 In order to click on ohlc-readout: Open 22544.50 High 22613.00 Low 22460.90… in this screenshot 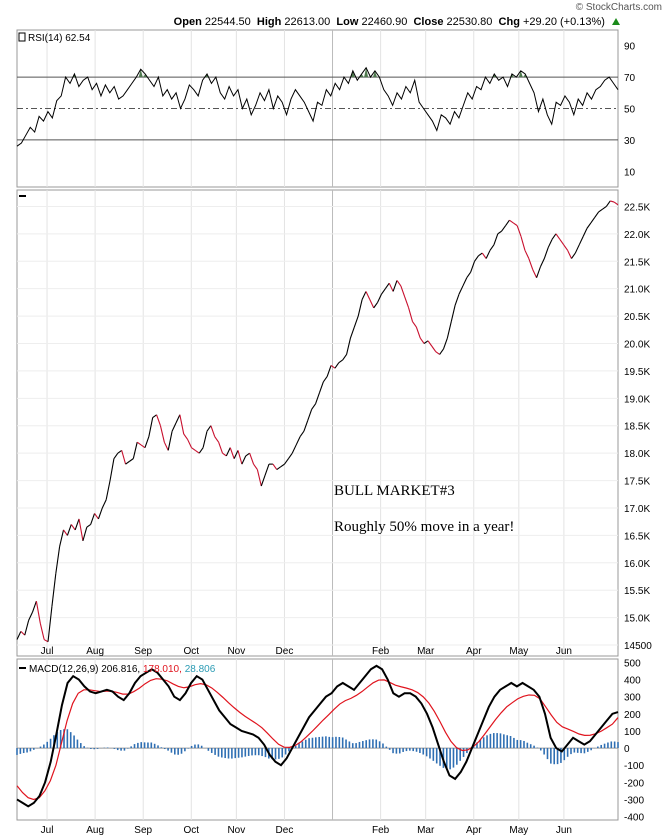, I will do `click(397, 22)`.